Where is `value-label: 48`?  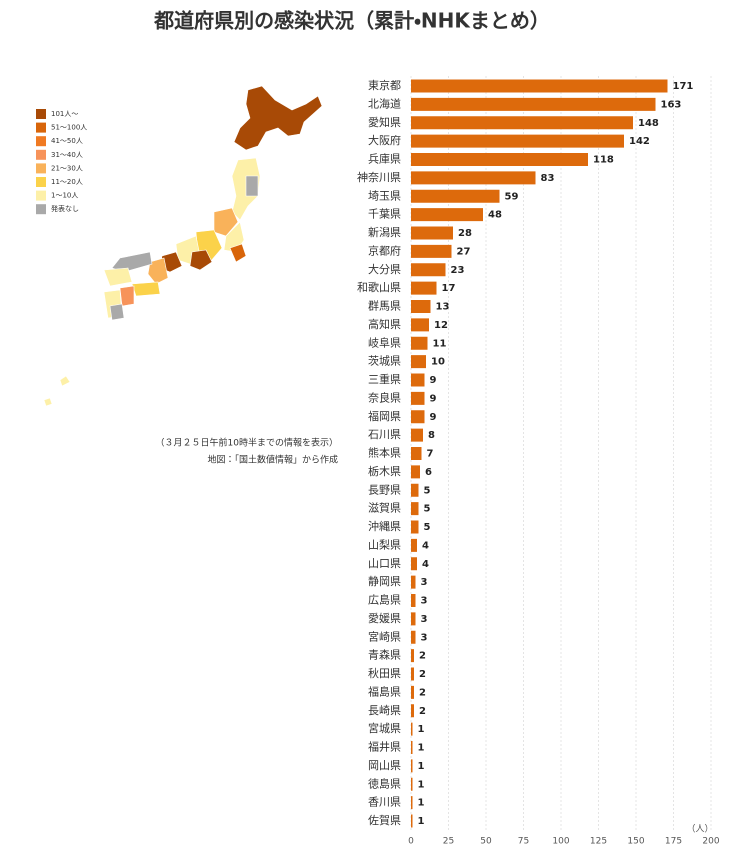
value-label: 48 is located at coordinates (495, 215).